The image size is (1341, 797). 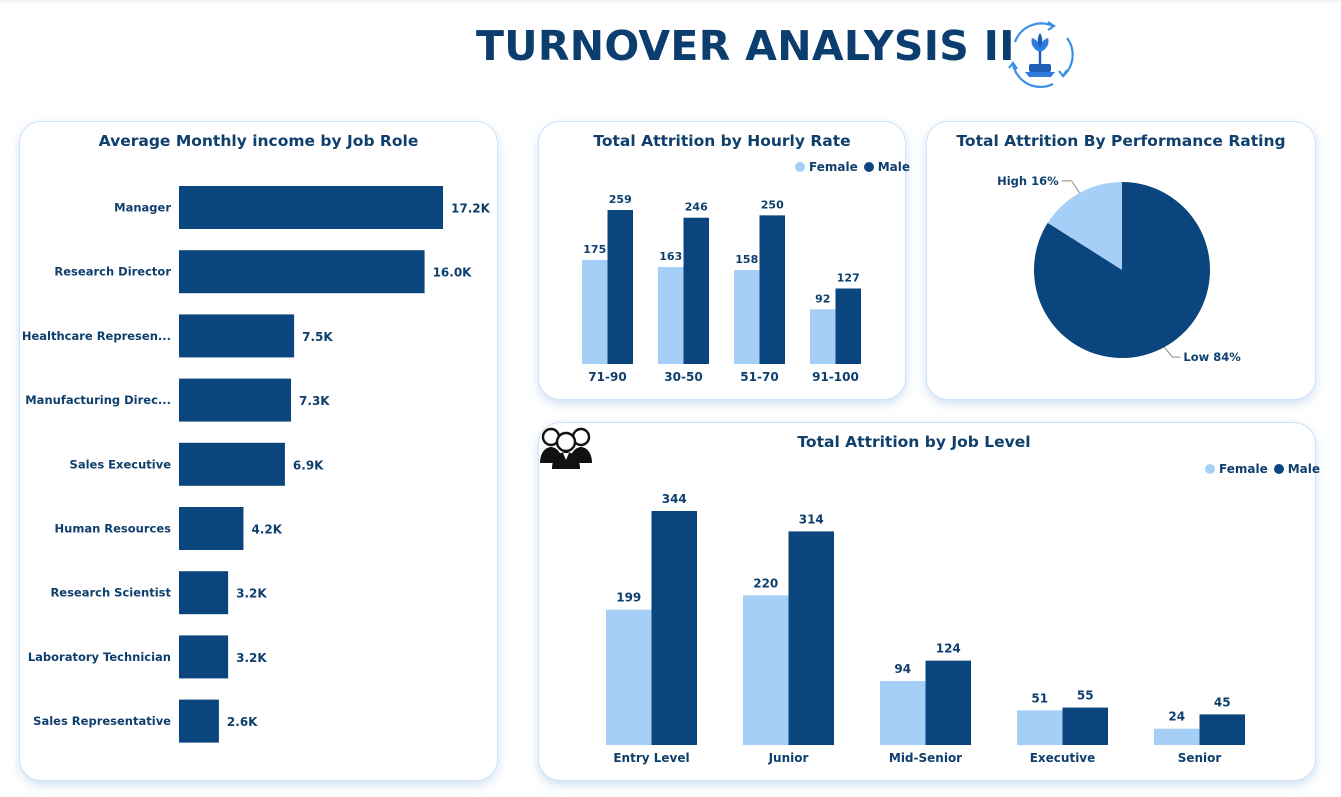 What do you see at coordinates (453, 273) in the screenshot?
I see `data-label: 16.0K` at bounding box center [453, 273].